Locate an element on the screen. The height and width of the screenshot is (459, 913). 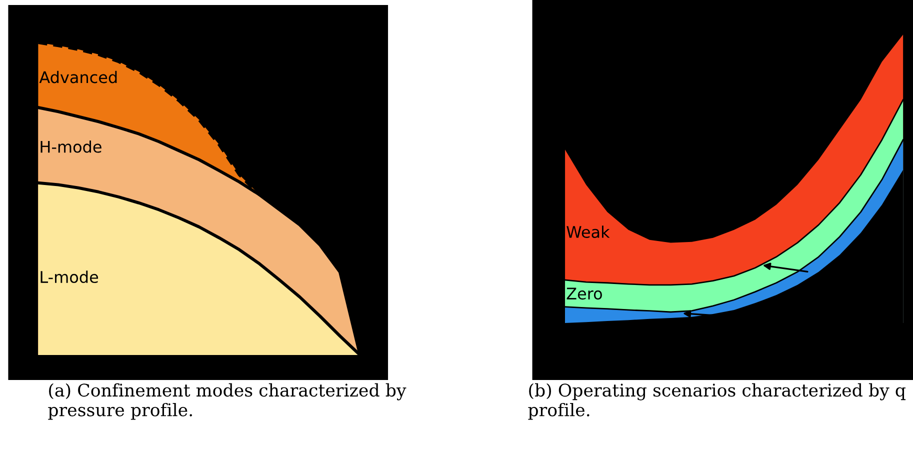
series-label: H-mode is located at coordinates (71, 146).